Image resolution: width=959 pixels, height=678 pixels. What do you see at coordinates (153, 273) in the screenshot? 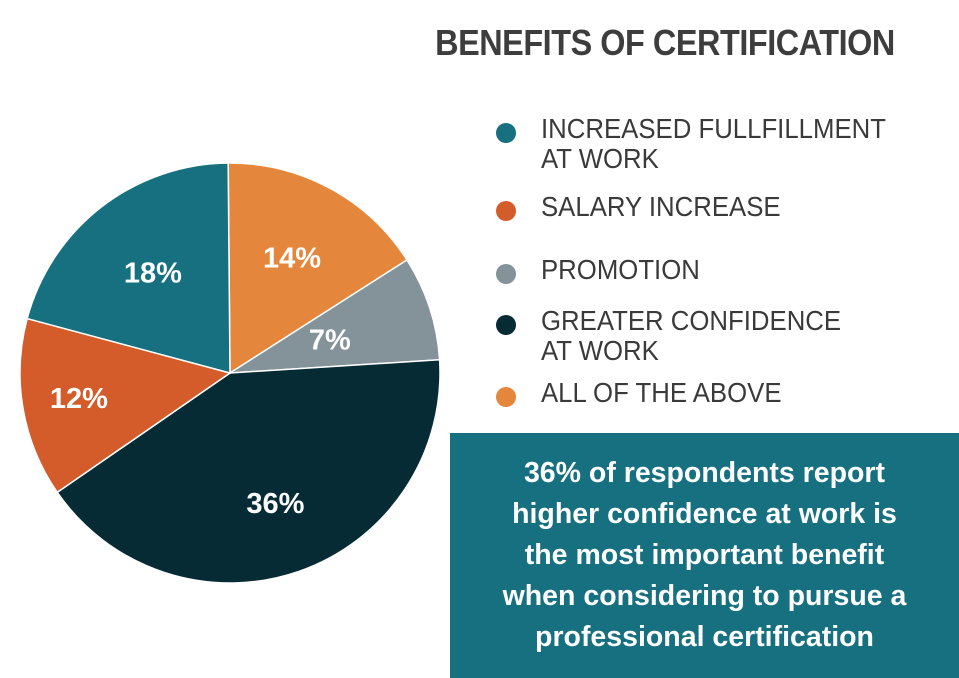
I see `slice-label: 18%` at bounding box center [153, 273].